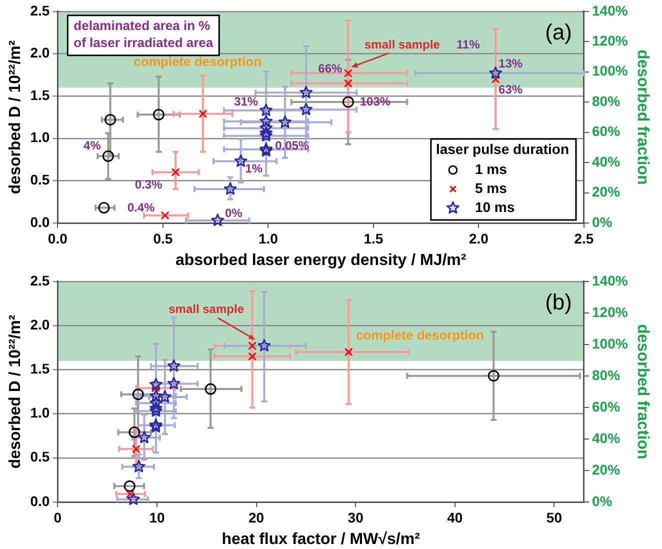  Describe the element at coordinates (144, 34) in the screenshot. I see `annotation: delaminated area in % of laser irradiated area` at that location.